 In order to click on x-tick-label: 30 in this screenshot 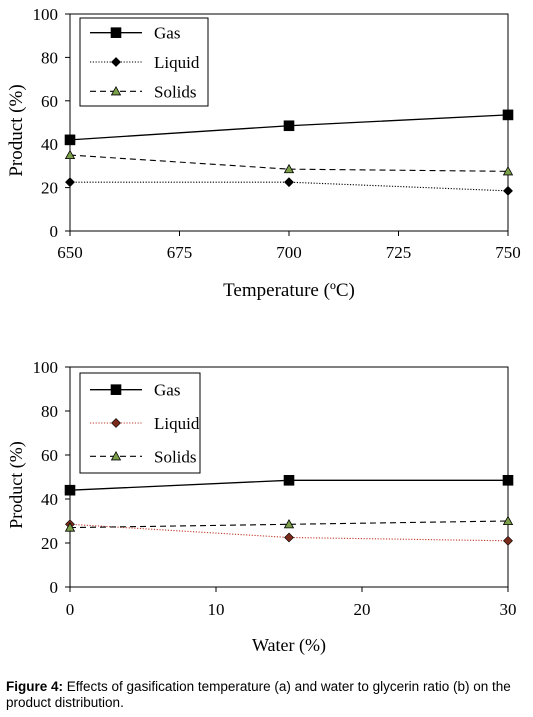, I will do `click(508, 609)`.